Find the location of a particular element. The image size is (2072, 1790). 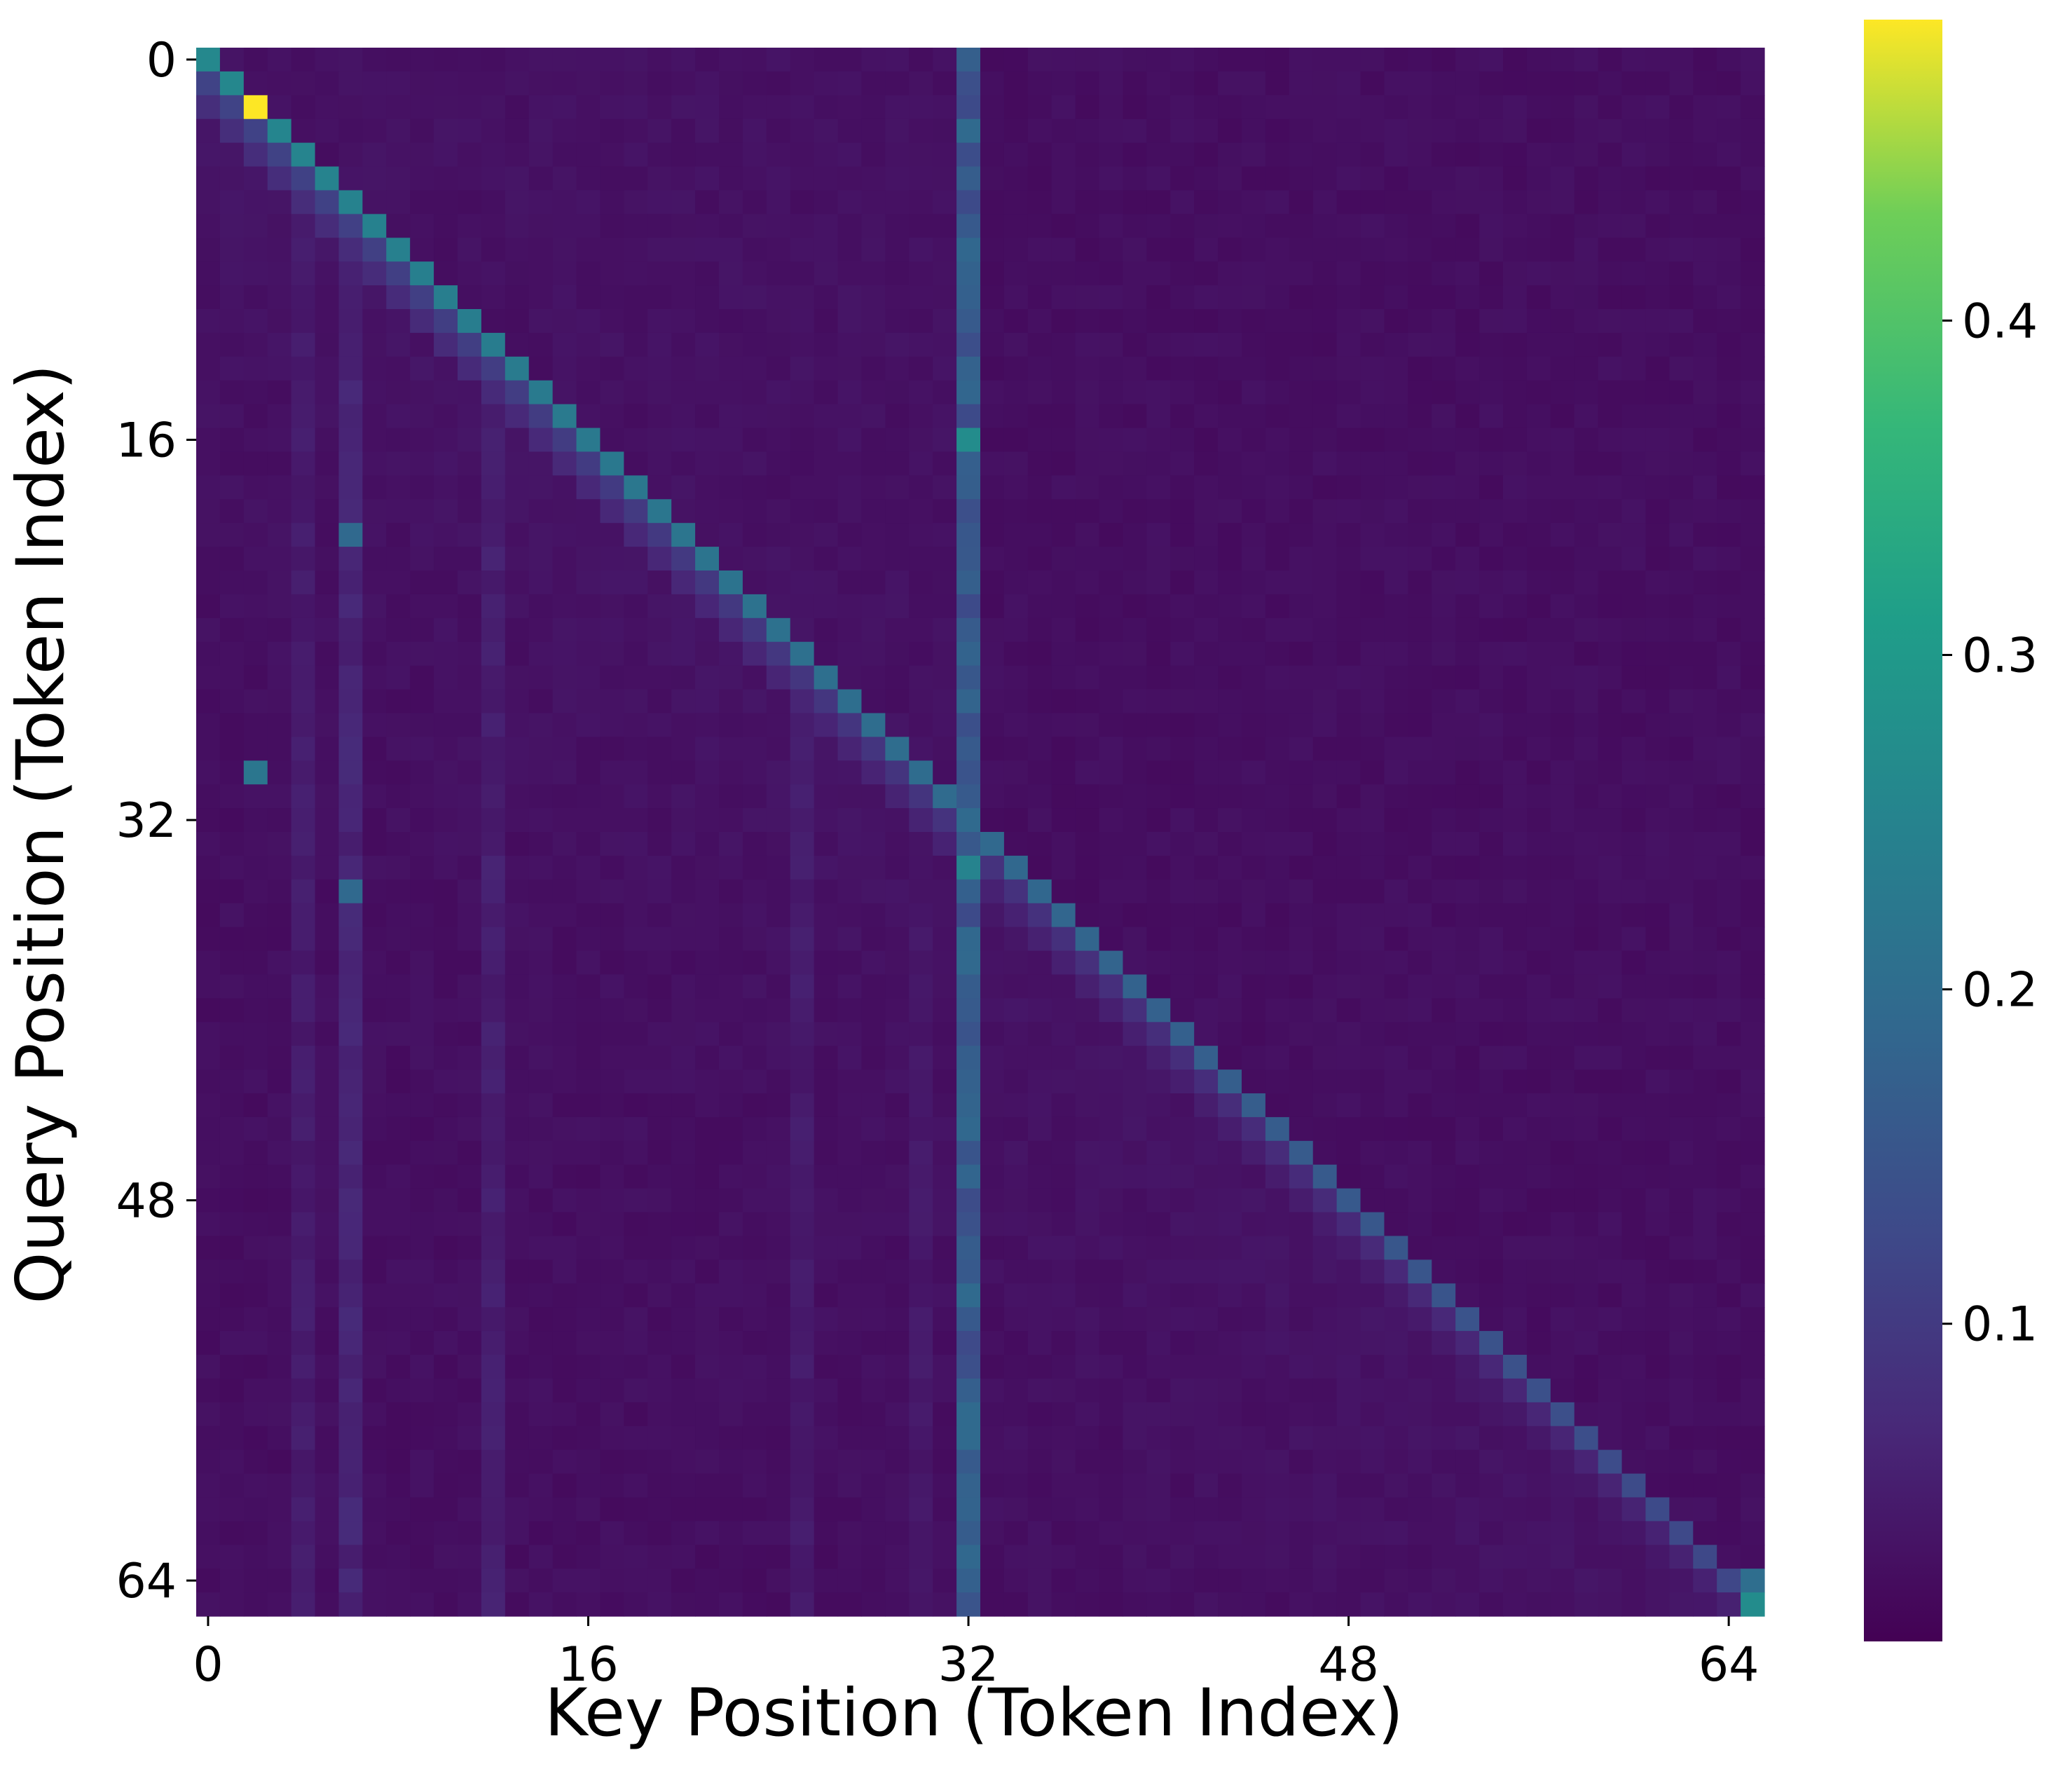

y-axis-label: Query Position (Token Index) is located at coordinates (41, 834).